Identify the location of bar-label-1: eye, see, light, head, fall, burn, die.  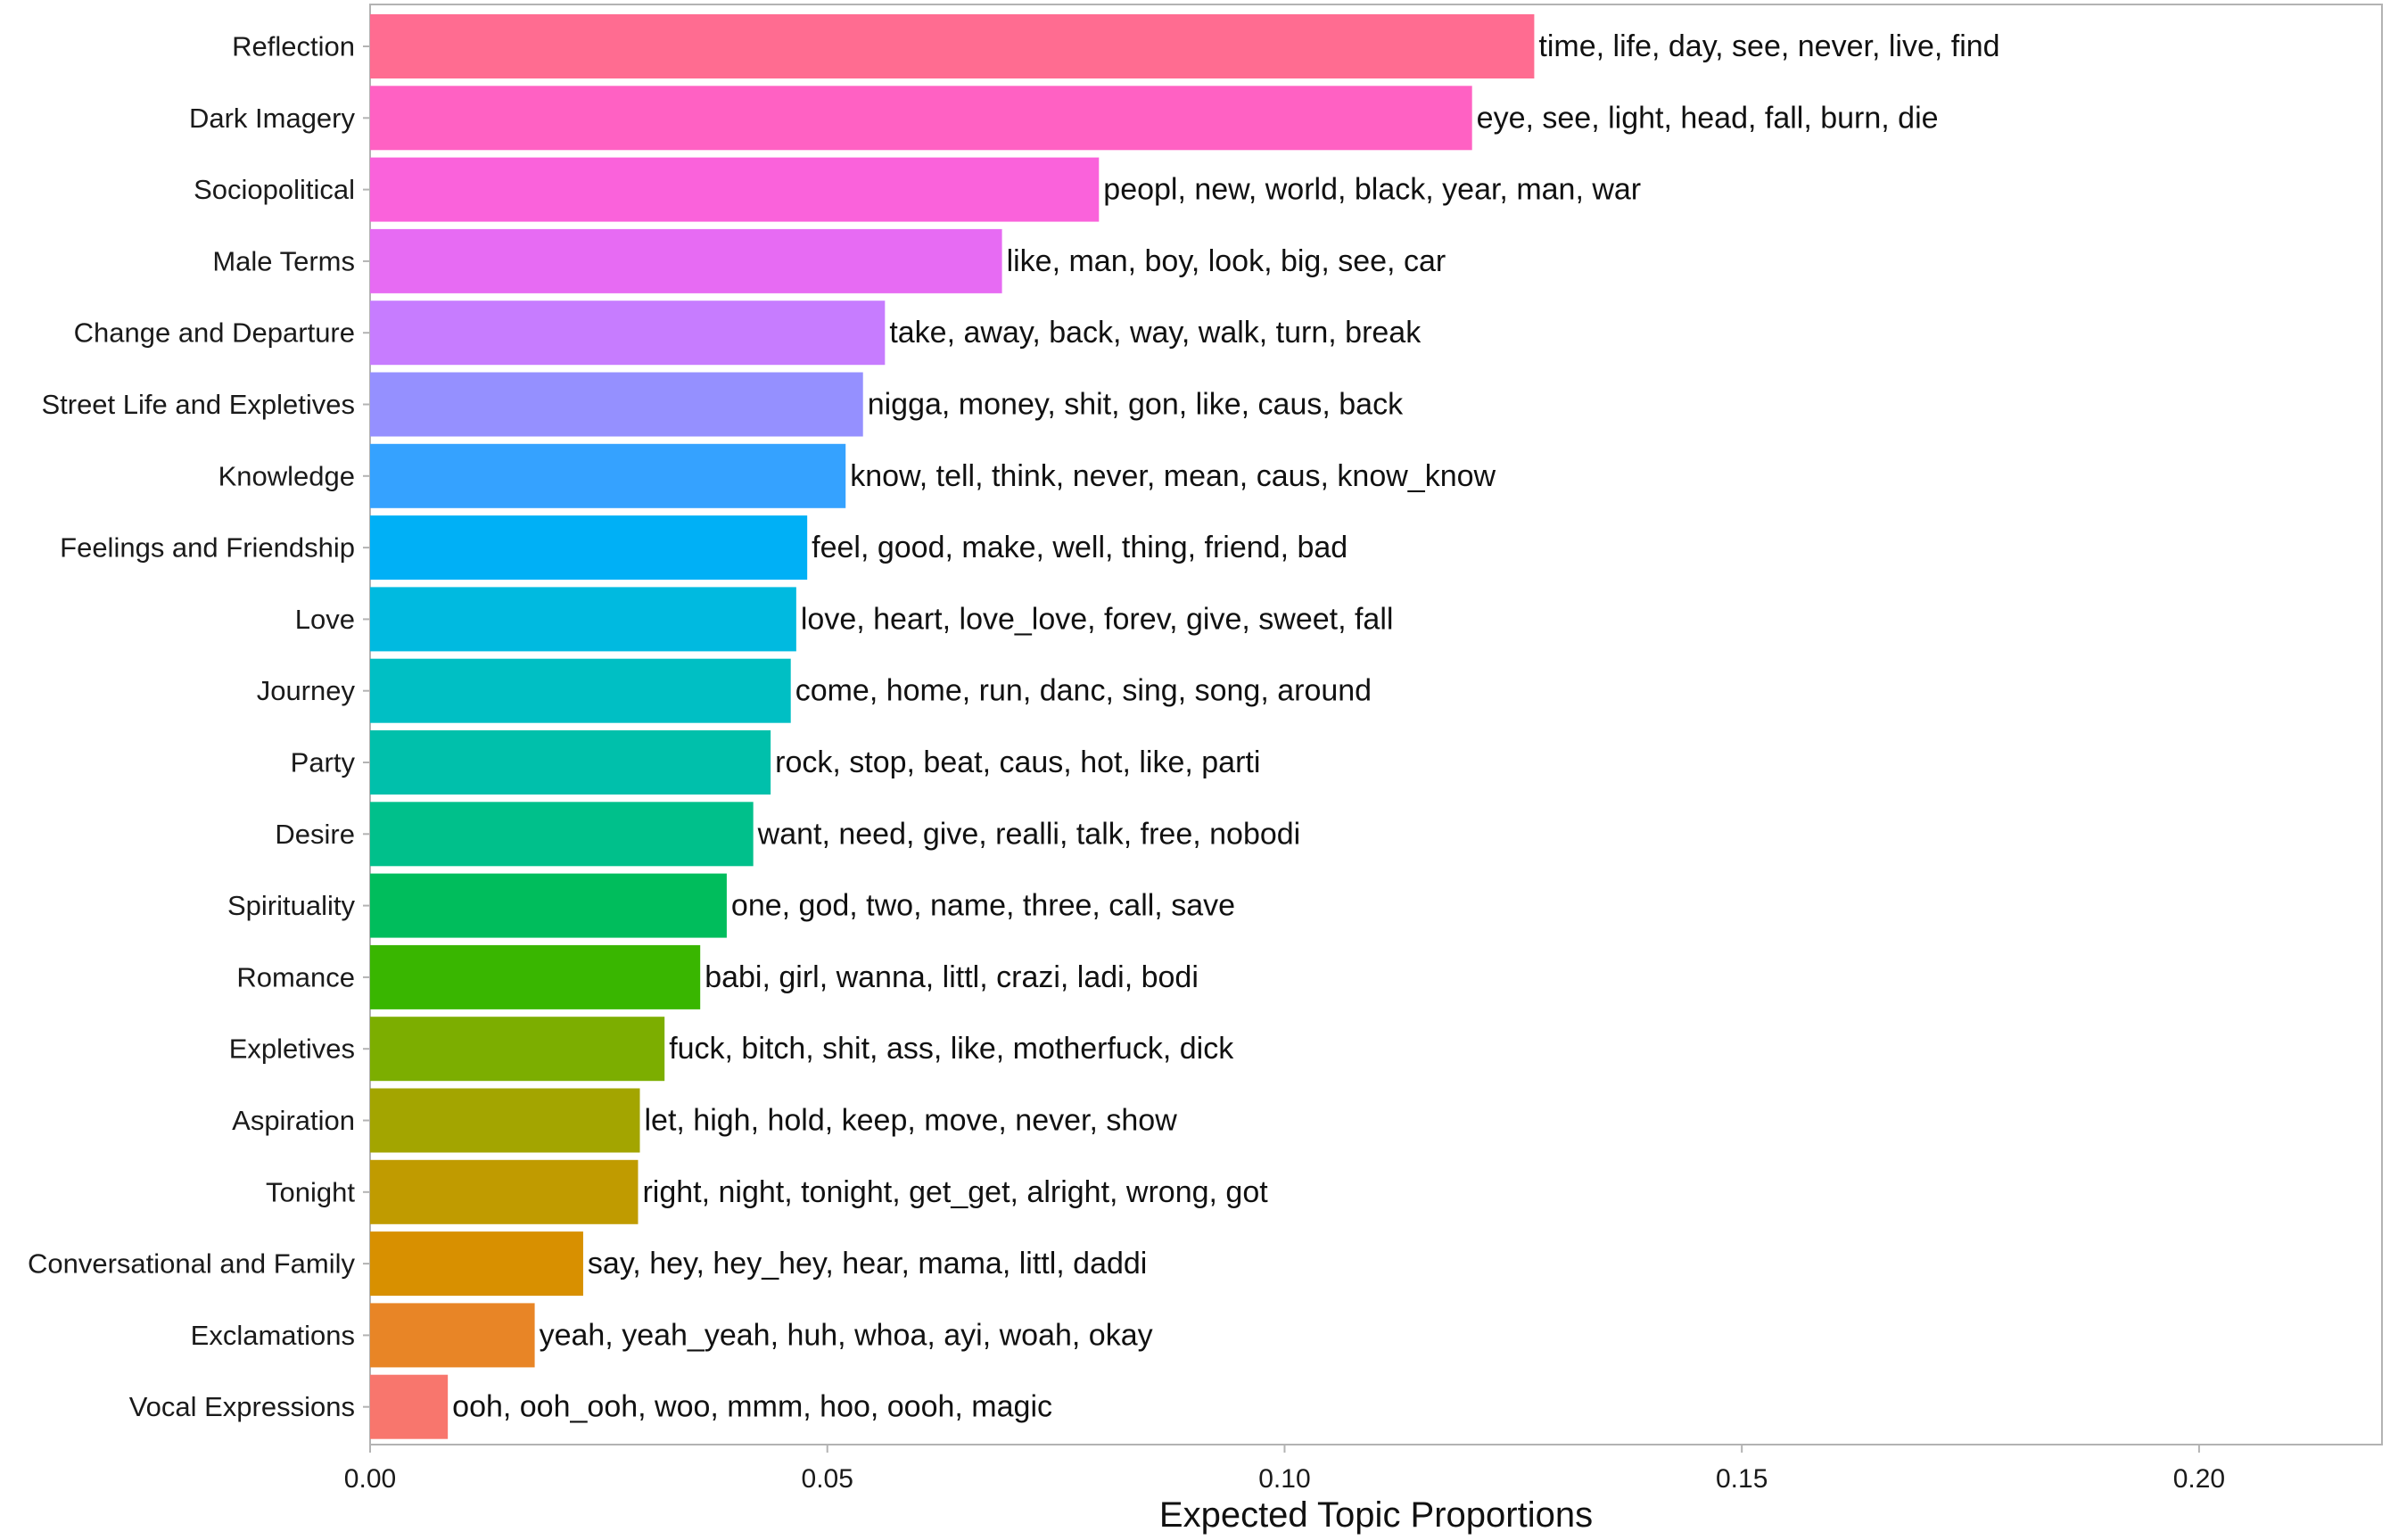
(1708, 118).